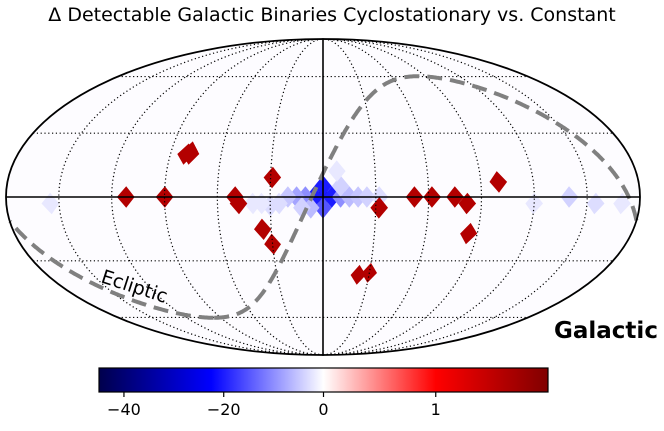 This screenshot has height=431, width=664. Describe the element at coordinates (606, 331) in the screenshot. I see `coordinate-system-label: Galactic` at that location.